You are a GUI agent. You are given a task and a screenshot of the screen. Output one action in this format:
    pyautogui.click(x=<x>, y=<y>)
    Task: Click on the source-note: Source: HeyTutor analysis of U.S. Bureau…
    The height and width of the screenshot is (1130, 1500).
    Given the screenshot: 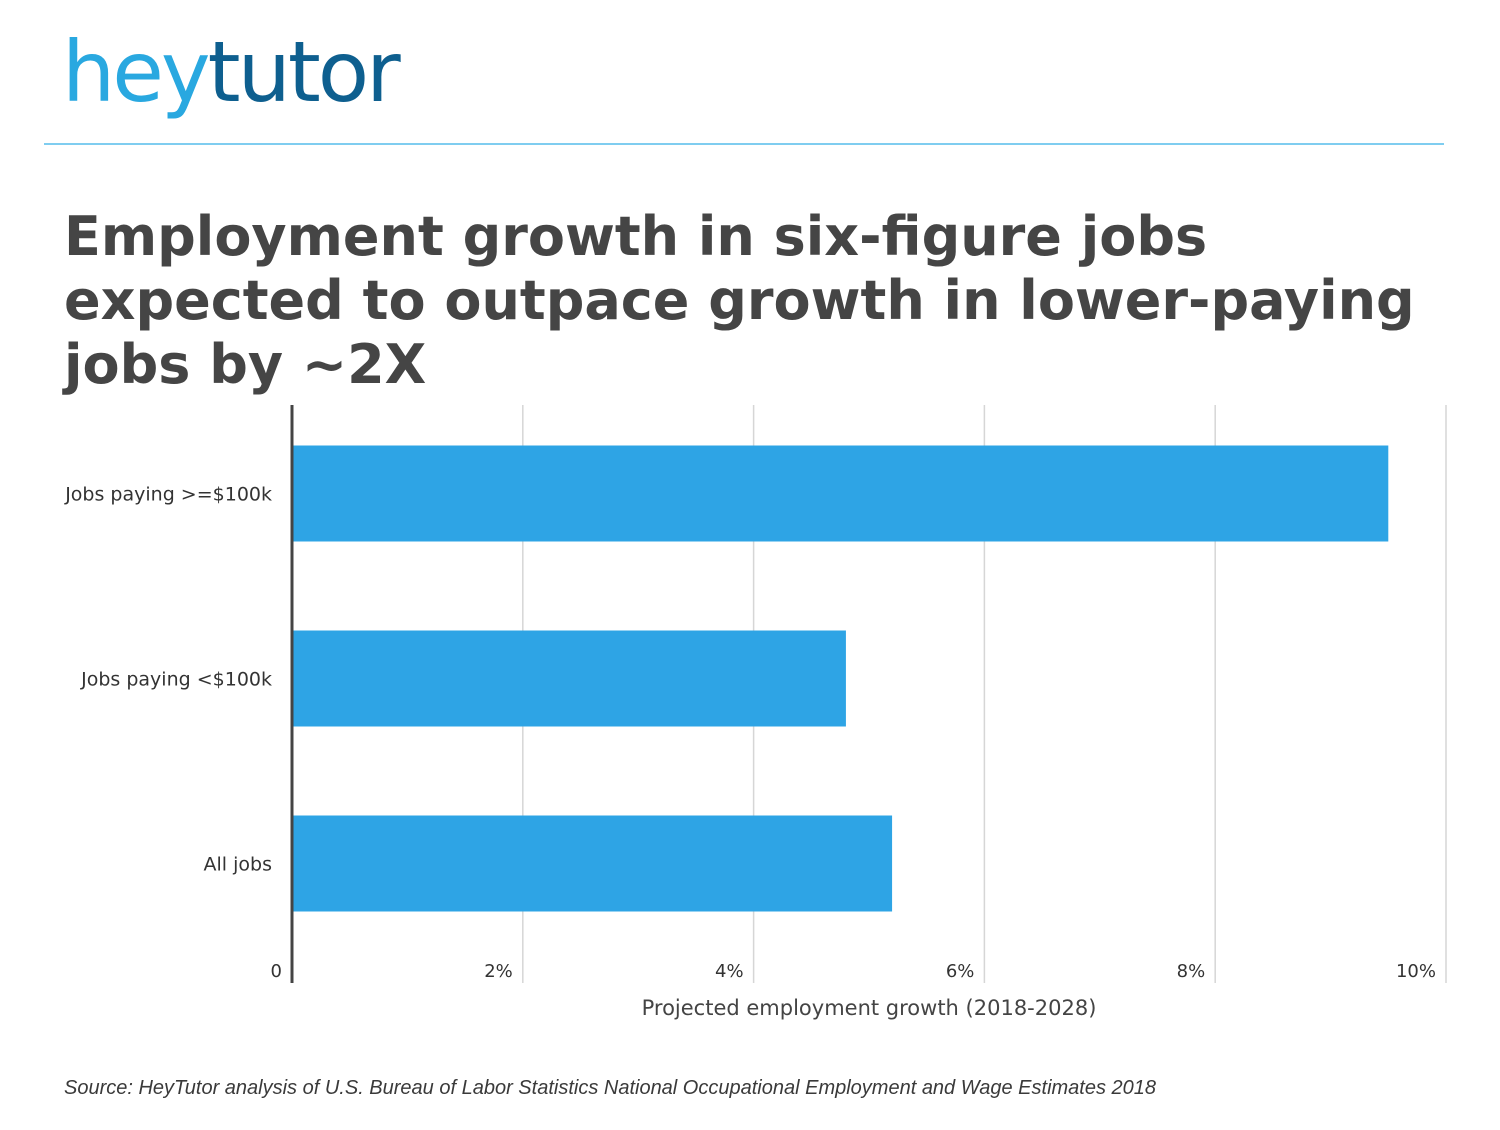 What is the action you would take?
    pyautogui.click(x=610, y=1088)
    